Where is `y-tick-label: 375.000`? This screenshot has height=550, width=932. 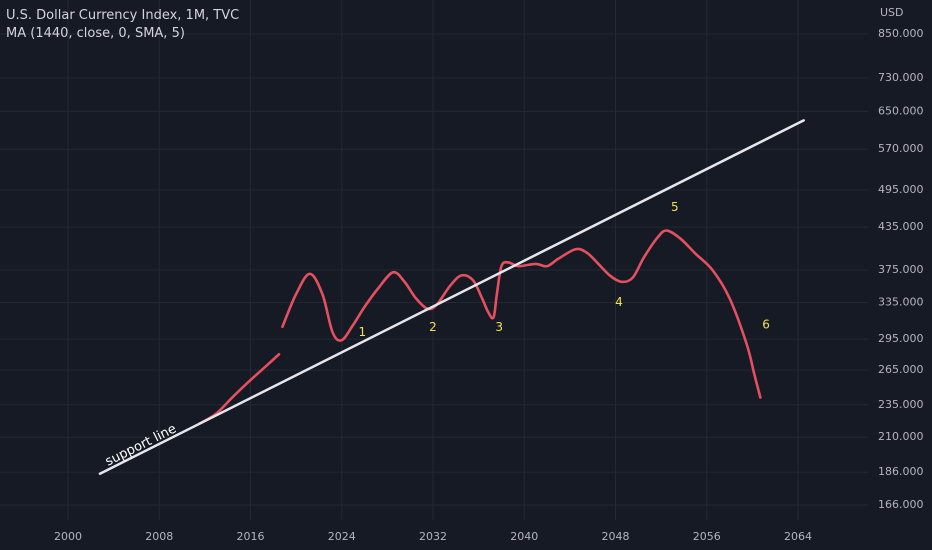 y-tick-label: 375.000 is located at coordinates (901, 269).